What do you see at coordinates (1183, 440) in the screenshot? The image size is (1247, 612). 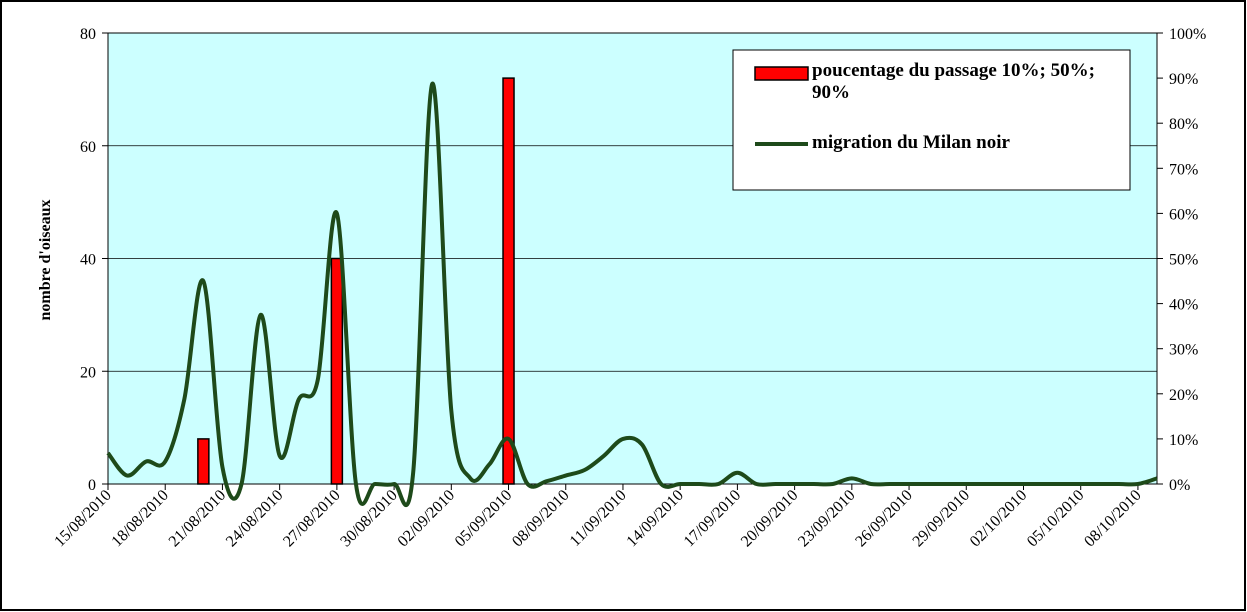 I see `y2-tick-label: 10%` at bounding box center [1183, 440].